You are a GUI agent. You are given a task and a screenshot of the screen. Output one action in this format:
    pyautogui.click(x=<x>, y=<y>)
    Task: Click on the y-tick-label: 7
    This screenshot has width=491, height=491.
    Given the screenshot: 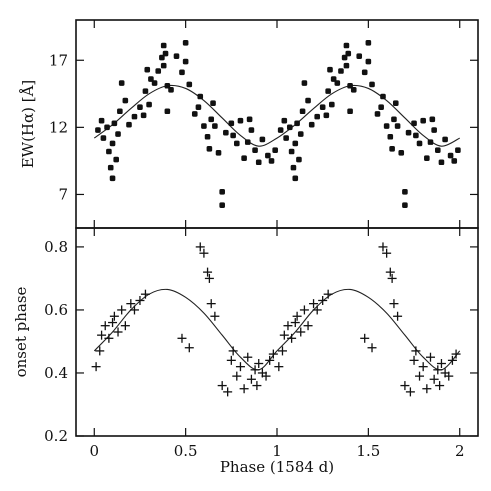 What is the action you would take?
    pyautogui.click(x=63, y=194)
    